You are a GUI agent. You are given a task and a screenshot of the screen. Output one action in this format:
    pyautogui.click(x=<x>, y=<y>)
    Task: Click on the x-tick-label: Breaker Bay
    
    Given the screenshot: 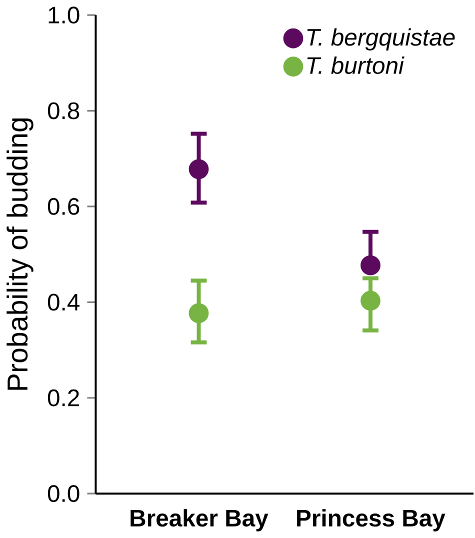 What is the action you would take?
    pyautogui.click(x=199, y=520)
    